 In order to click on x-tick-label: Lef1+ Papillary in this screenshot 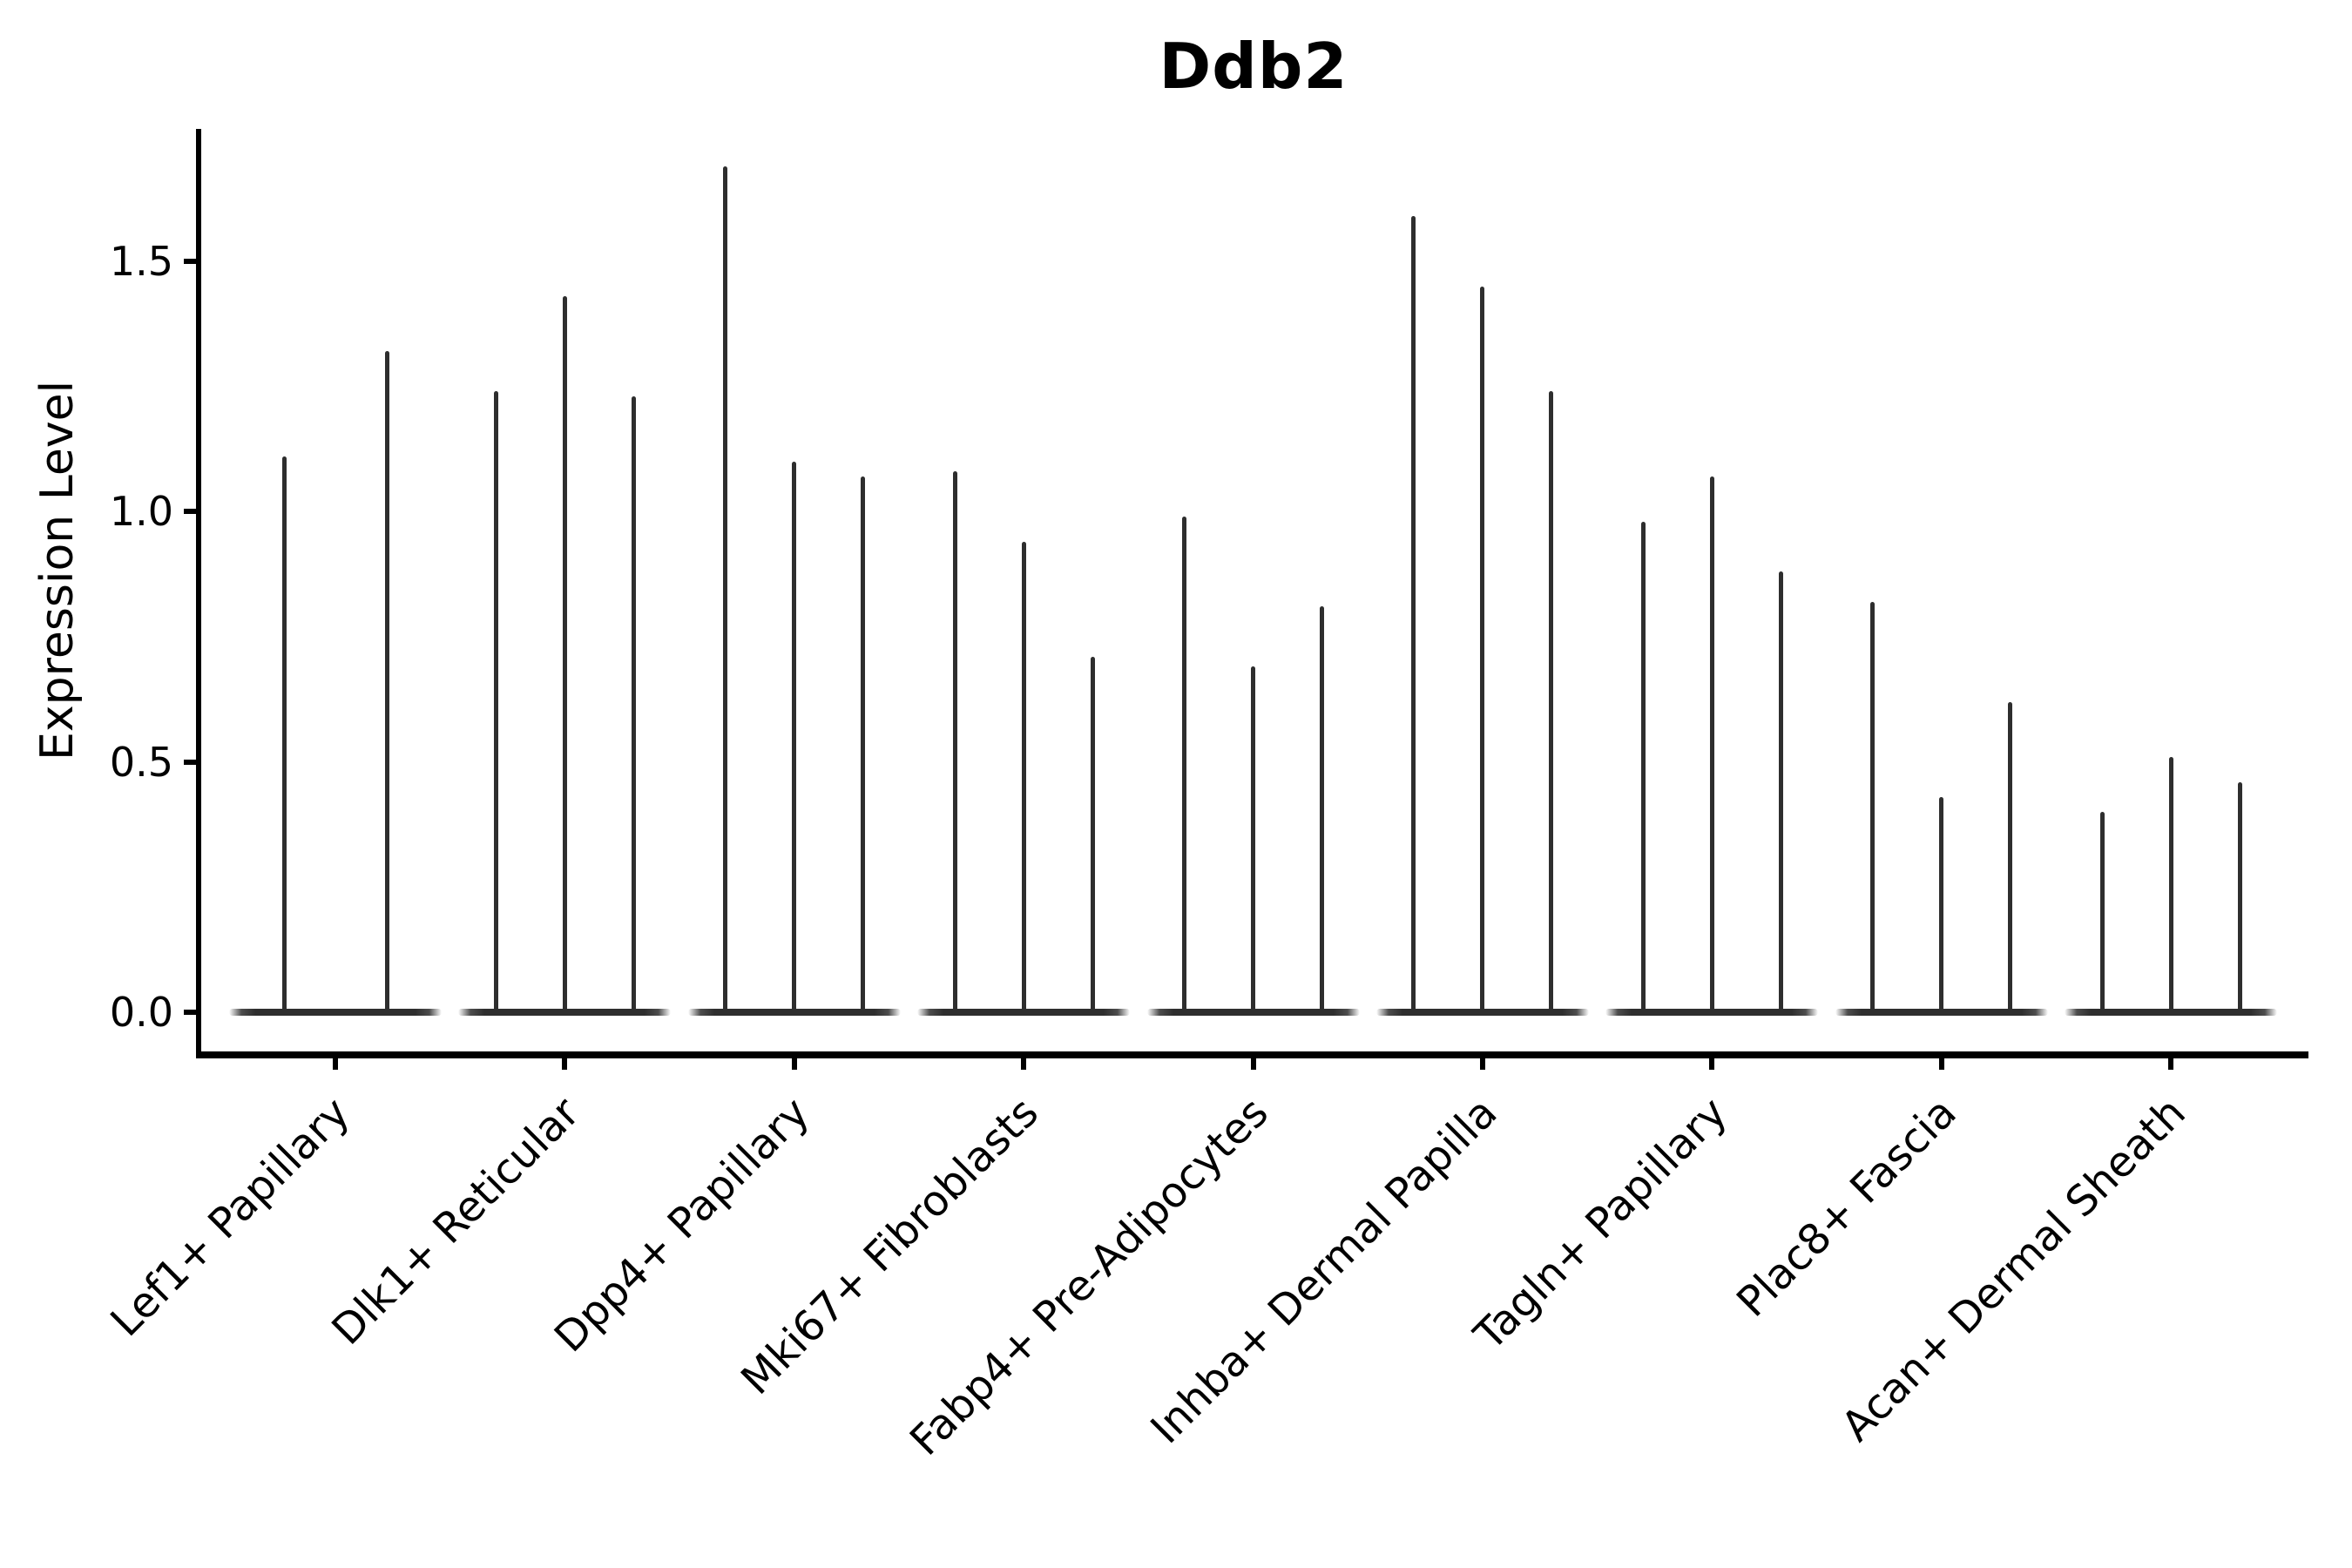, I will do `click(230, 1217)`.